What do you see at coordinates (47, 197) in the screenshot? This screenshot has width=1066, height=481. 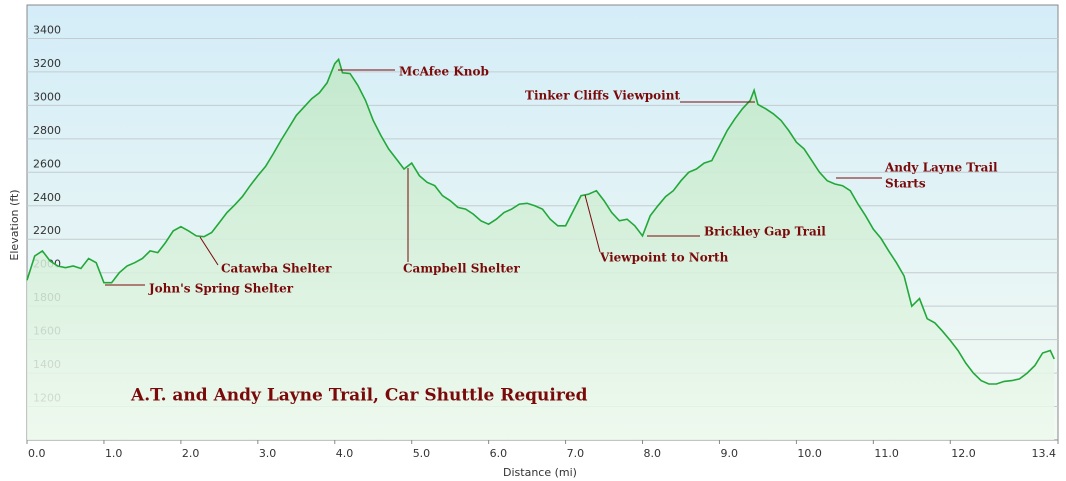 I see `y-tick-label: 2400` at bounding box center [47, 197].